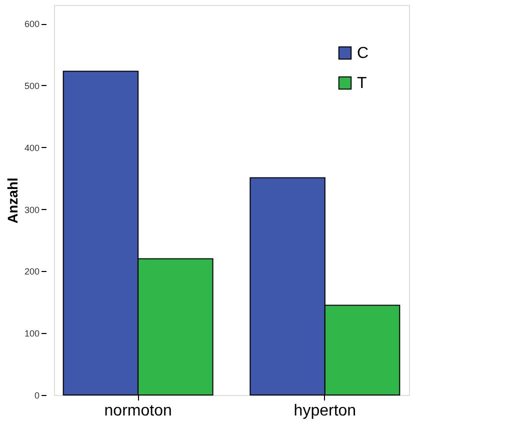 This screenshot has height=434, width=524. Describe the element at coordinates (37, 395) in the screenshot. I see `y-tick-label: 0` at that location.